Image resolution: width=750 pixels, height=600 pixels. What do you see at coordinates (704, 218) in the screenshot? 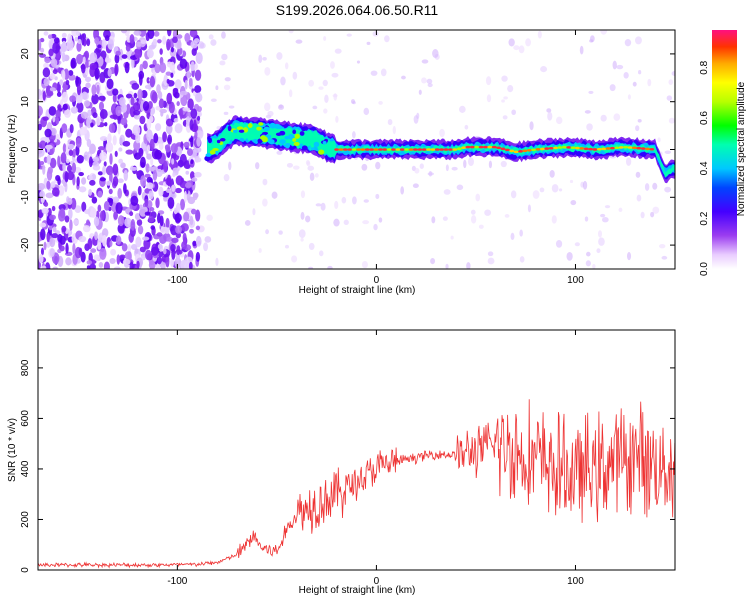
I see `colorbar-tick-label: 0.2` at bounding box center [704, 218].